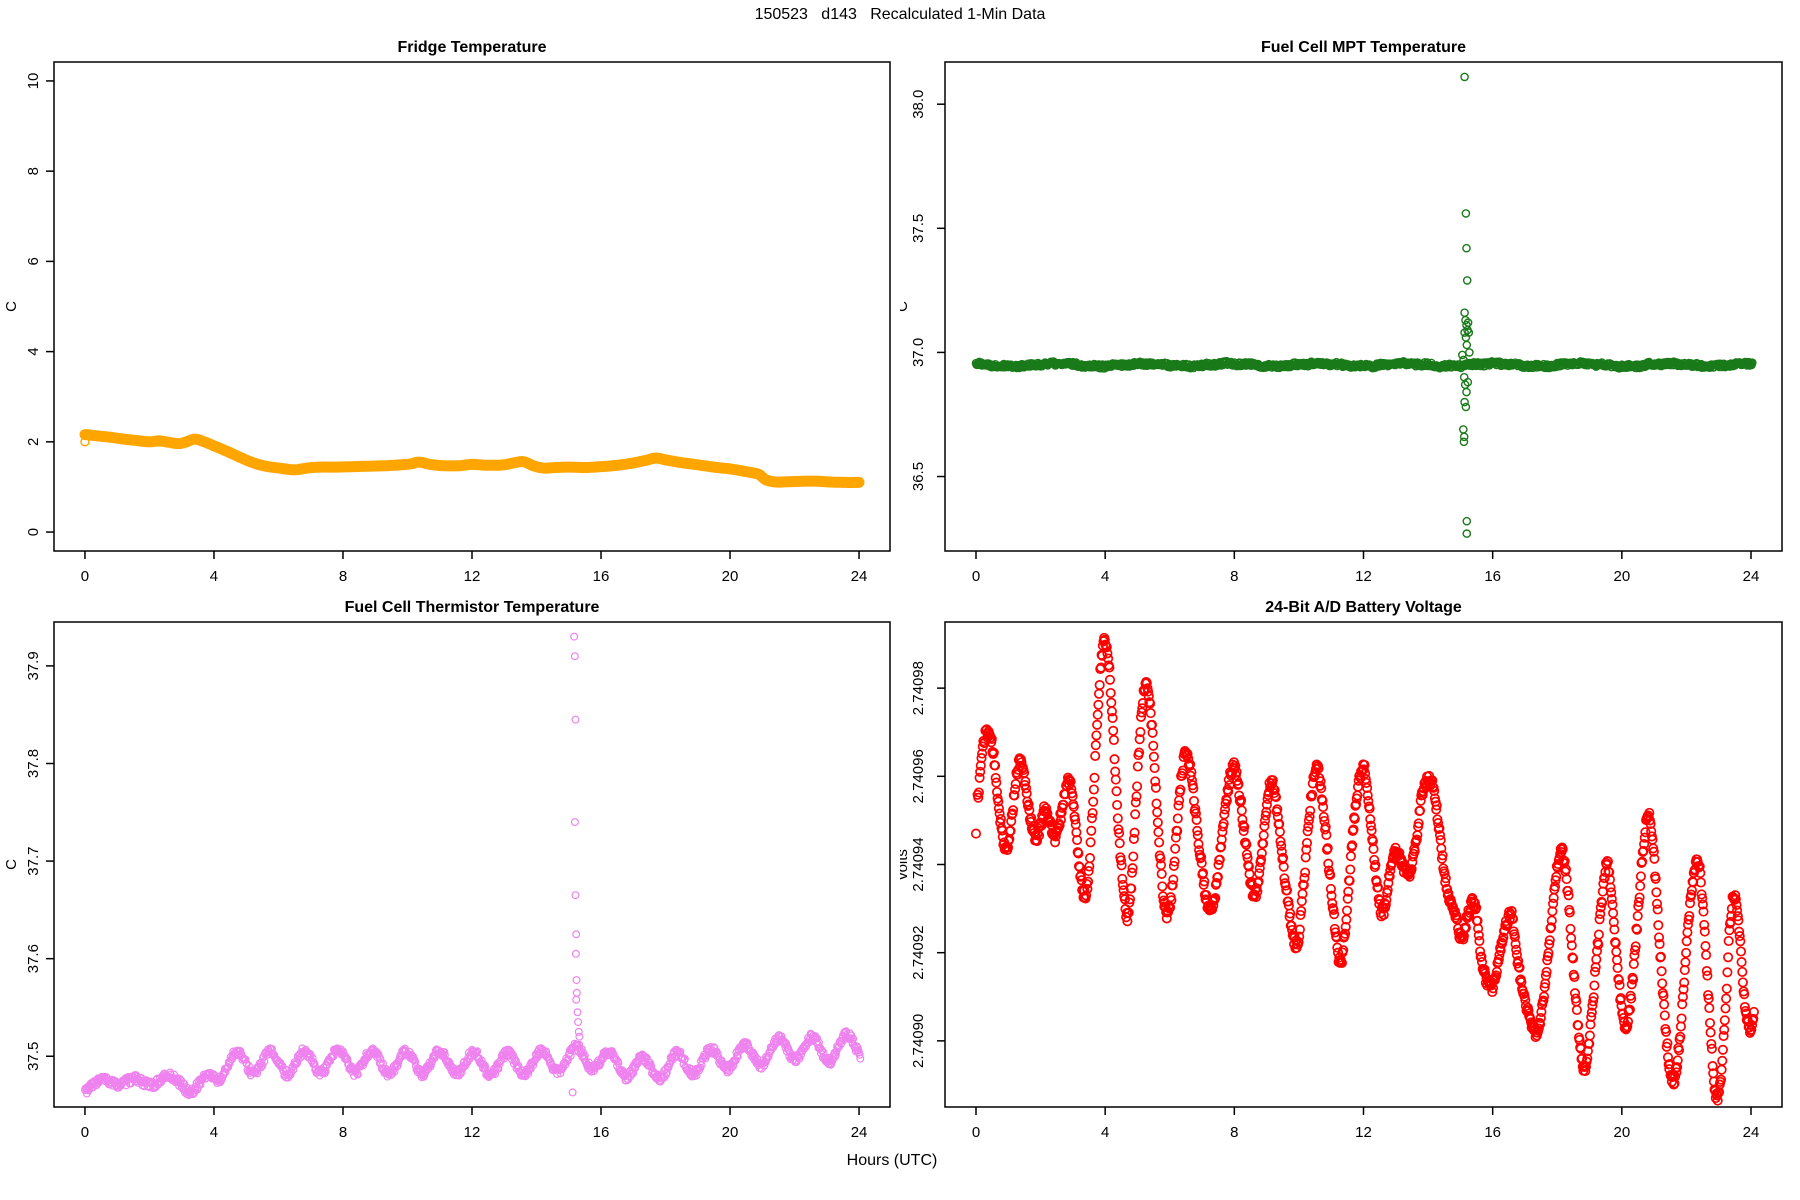  Describe the element at coordinates (1105, 1132) in the screenshot. I see `x-tick-label: 4` at that location.